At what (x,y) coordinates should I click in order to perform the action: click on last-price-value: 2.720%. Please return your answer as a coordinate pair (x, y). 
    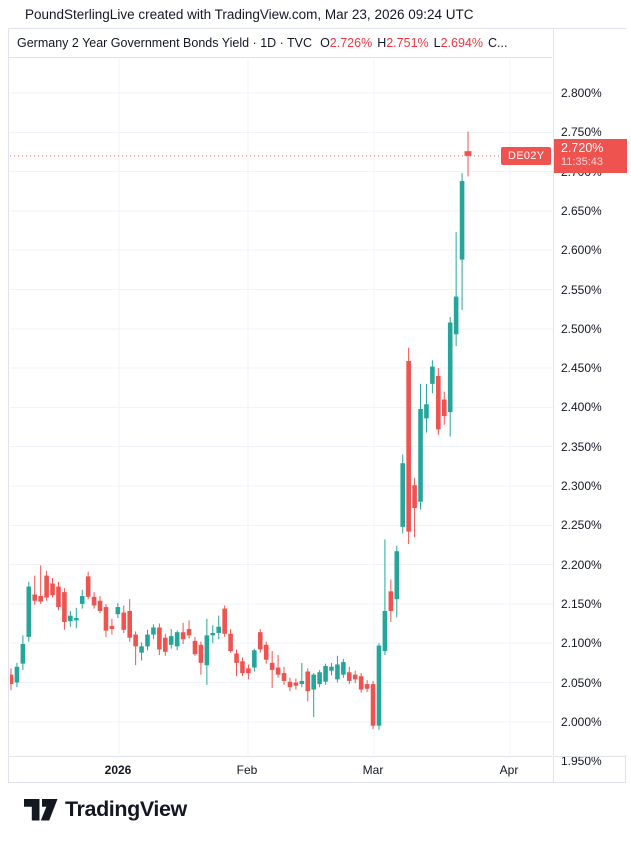
    Looking at the image, I should click on (582, 147).